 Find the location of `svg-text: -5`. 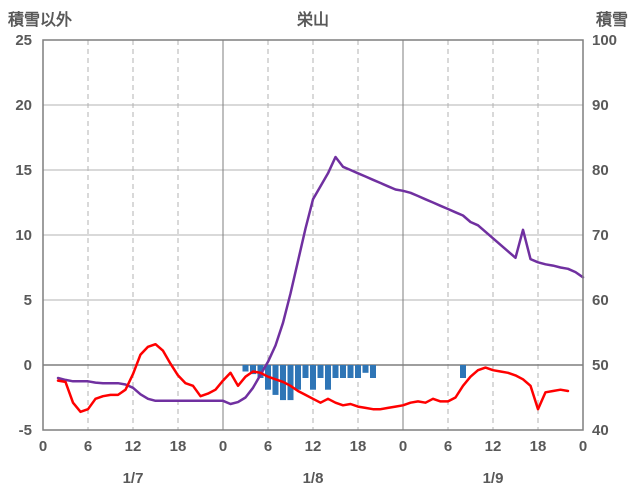

svg-text: -5 is located at coordinates (25, 430).